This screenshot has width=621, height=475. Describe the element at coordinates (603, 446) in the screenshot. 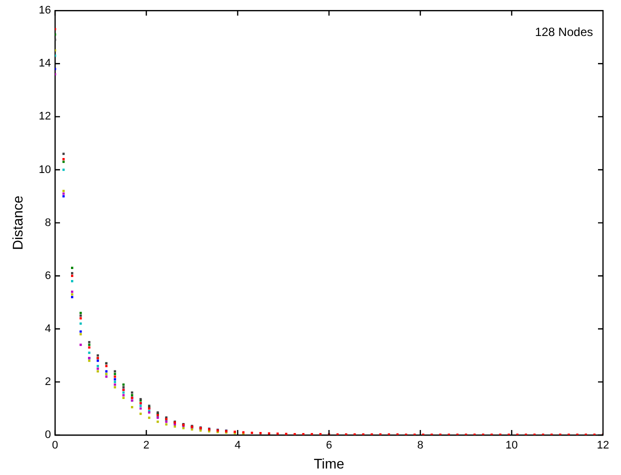

I see `x-tick-label: 12` at that location.